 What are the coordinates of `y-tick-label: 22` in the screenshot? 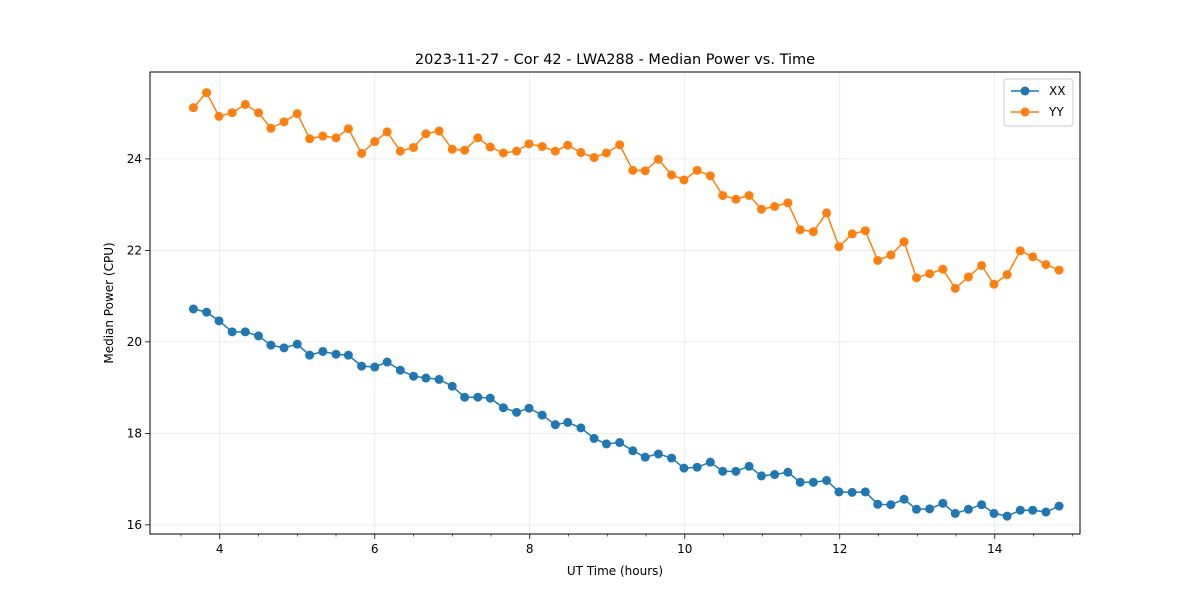 It's located at (134, 250).